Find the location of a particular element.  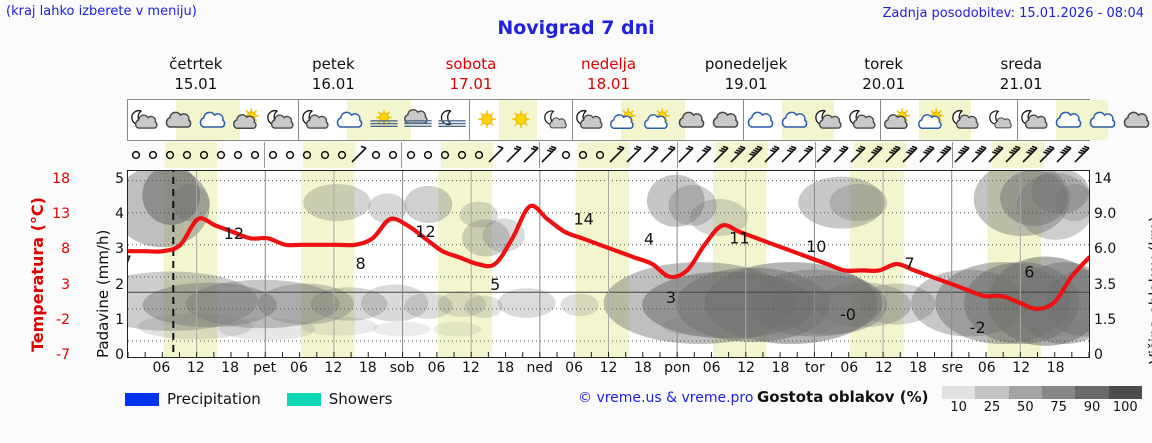

svg-text: 11 is located at coordinates (739, 238).